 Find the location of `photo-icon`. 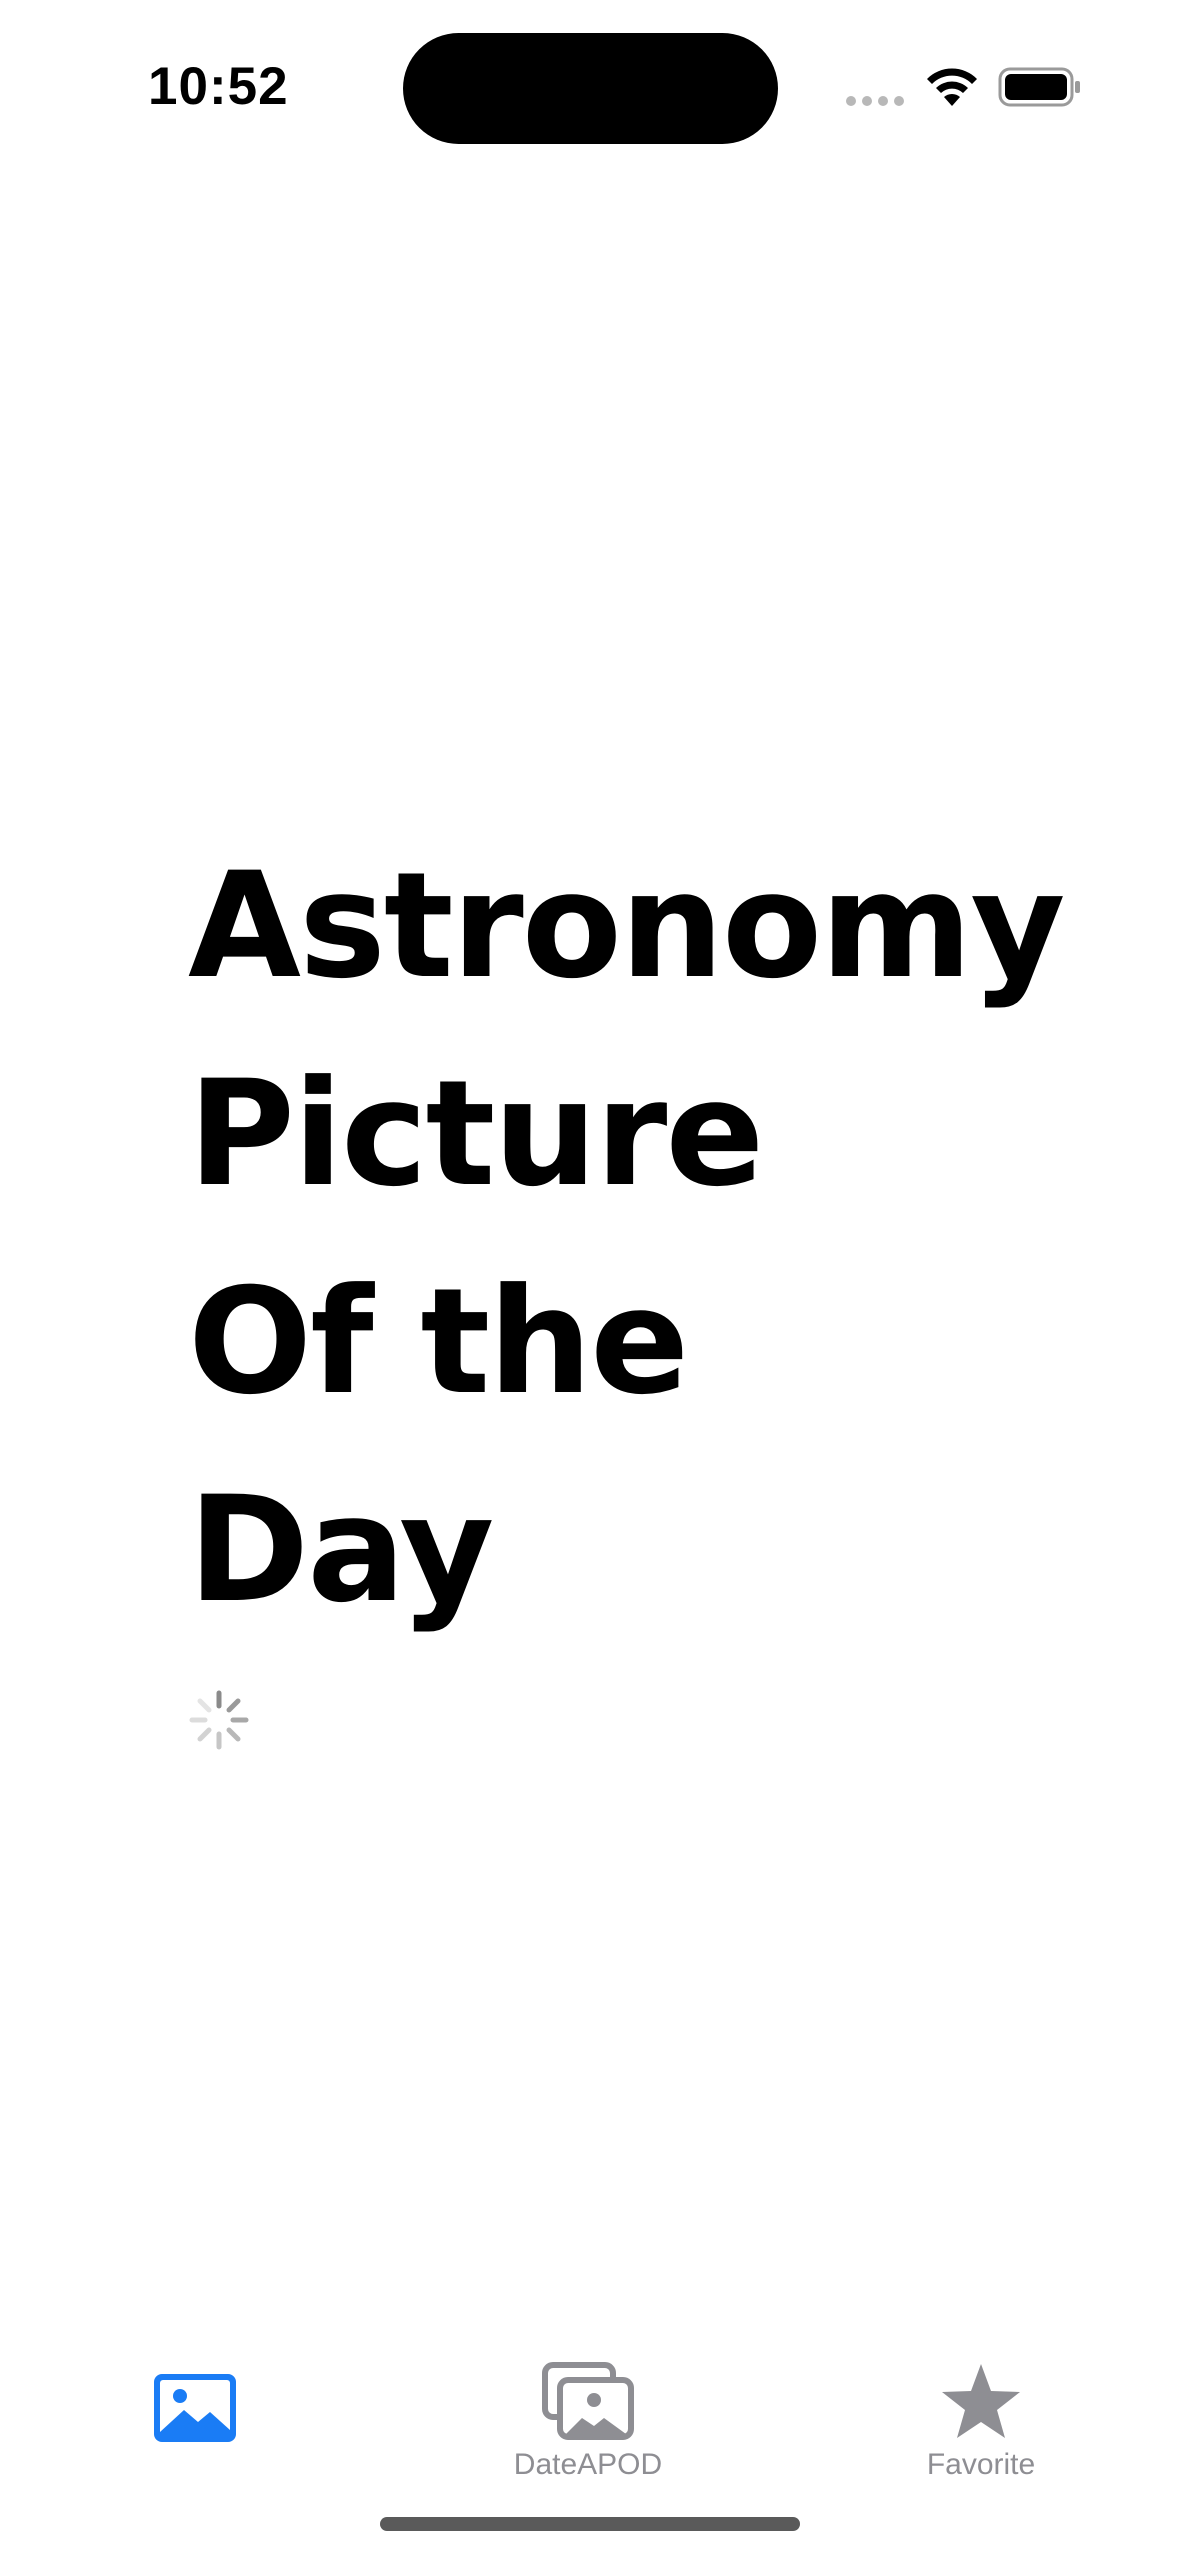

photo-icon is located at coordinates (195, 2408).